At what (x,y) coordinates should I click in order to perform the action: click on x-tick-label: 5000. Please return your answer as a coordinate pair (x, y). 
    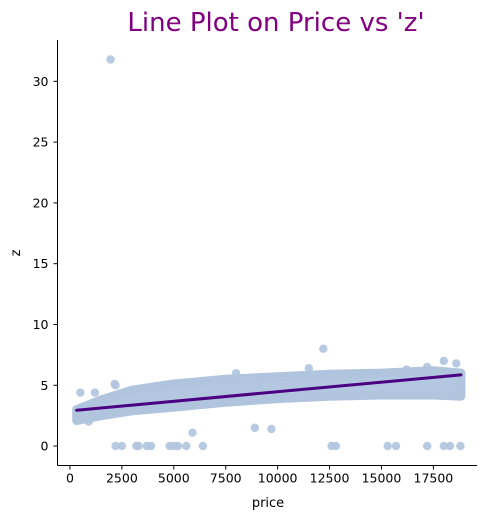
    Looking at the image, I should click on (174, 478).